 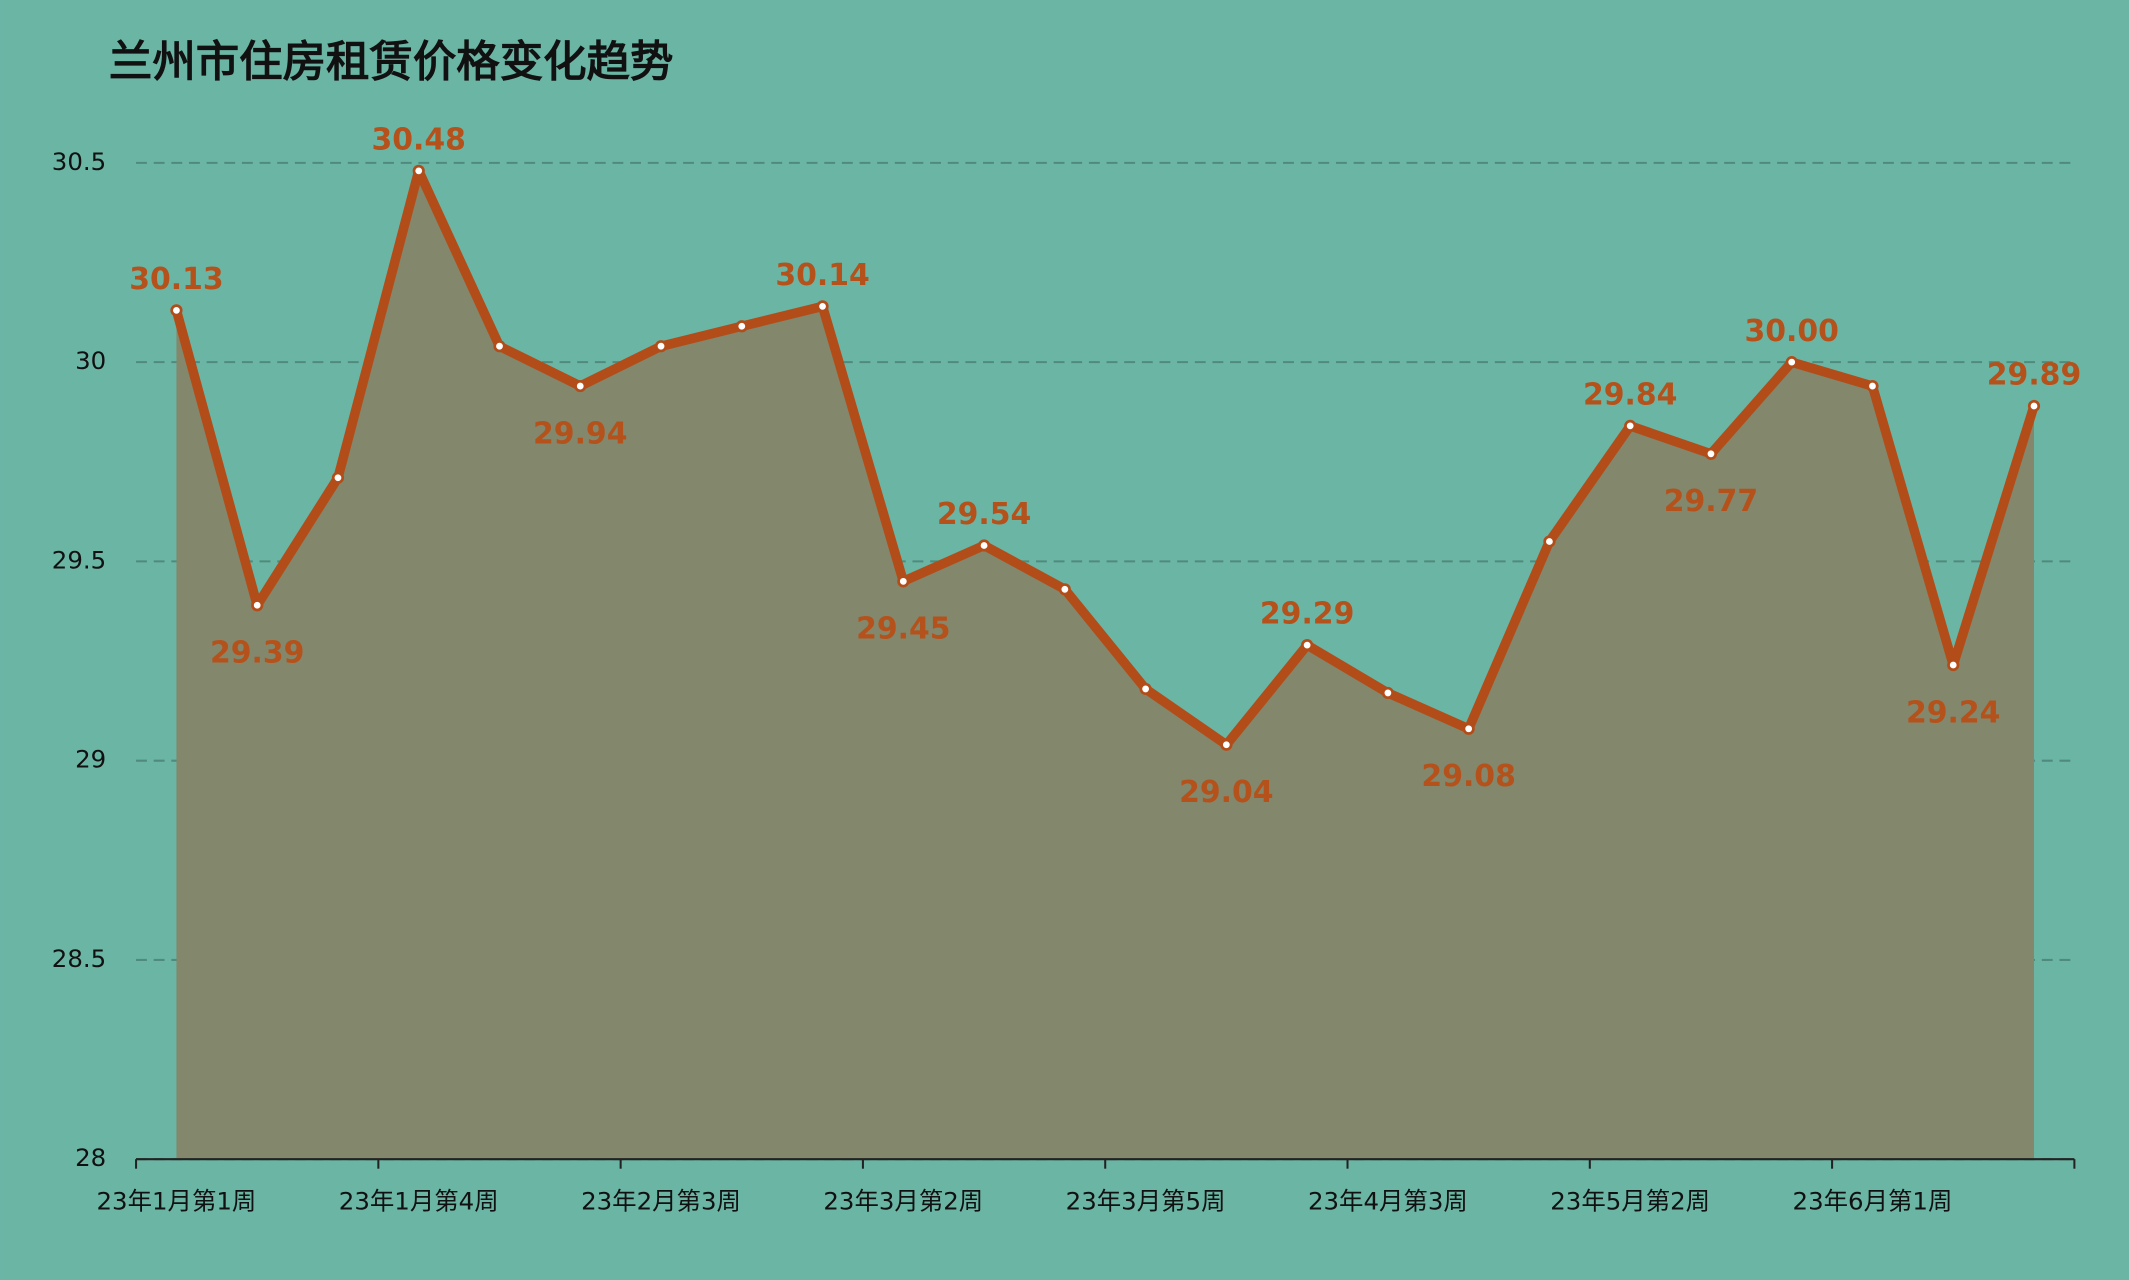 I want to click on chart-title: 兰州市住房租赁价格变化趋势, so click(x=391, y=63).